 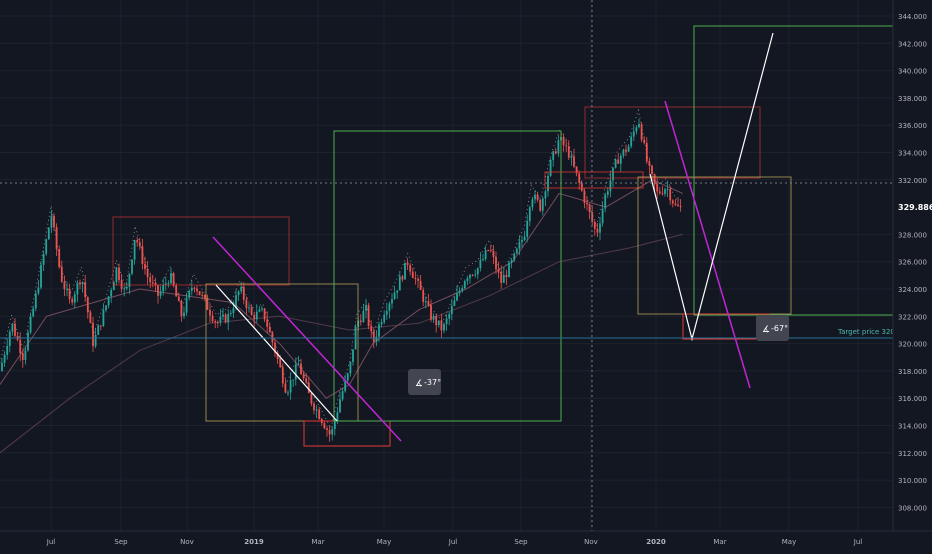 I want to click on time-tick-label: Nov, so click(x=187, y=542).